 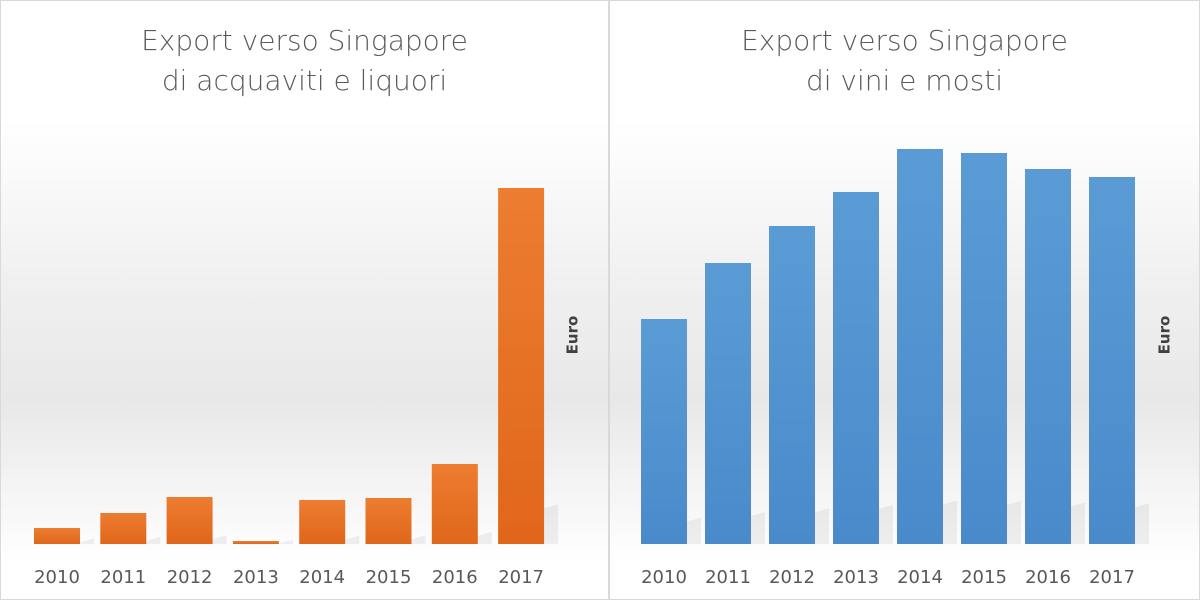 I want to click on chart-title: Export verso Singapore di vini e mosti, so click(x=904, y=61).